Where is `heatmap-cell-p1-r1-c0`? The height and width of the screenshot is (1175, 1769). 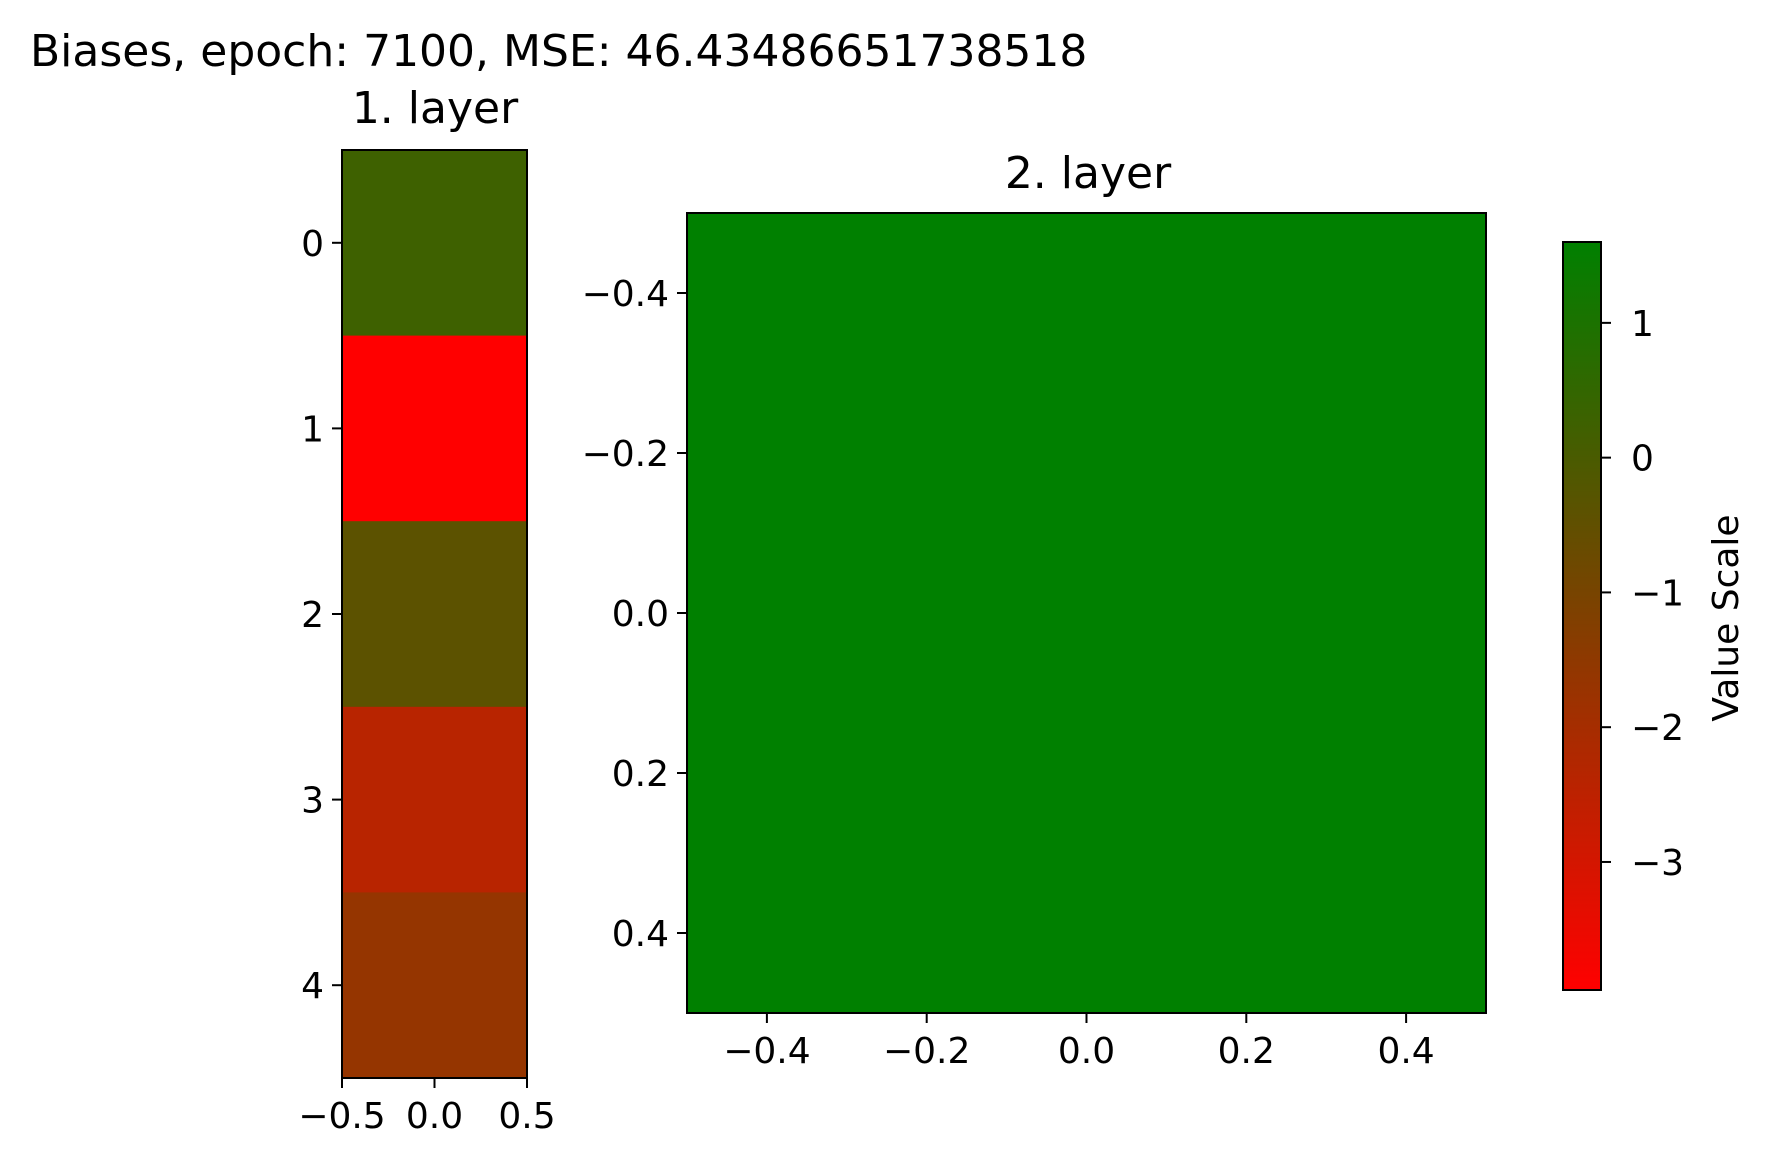
heatmap-cell-p1-r1-c0 is located at coordinates (435, 428).